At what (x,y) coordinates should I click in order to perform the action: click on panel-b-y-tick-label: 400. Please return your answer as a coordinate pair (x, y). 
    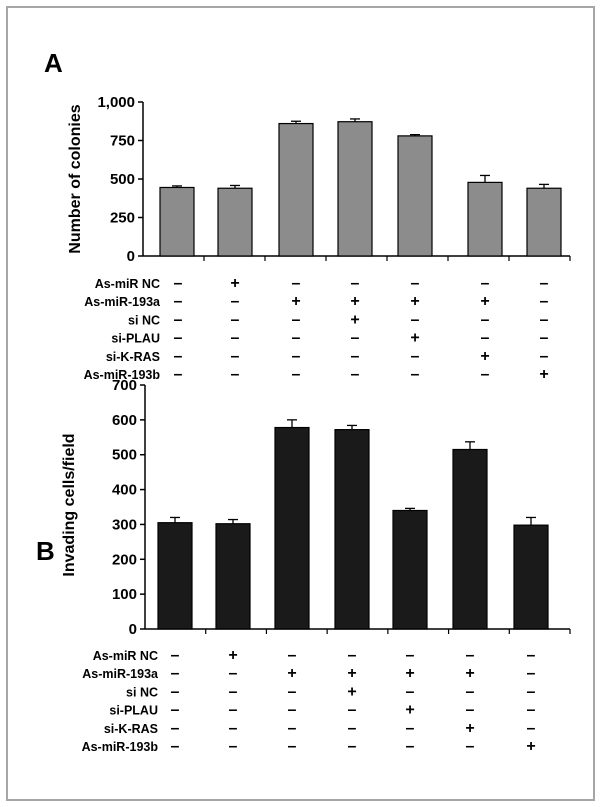
    Looking at the image, I should click on (124, 490).